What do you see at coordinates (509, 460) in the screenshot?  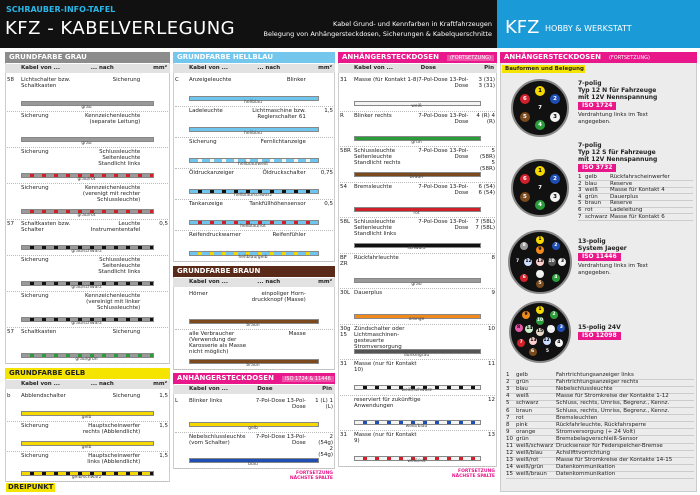 I see `pin-number: 13` at bounding box center [509, 460].